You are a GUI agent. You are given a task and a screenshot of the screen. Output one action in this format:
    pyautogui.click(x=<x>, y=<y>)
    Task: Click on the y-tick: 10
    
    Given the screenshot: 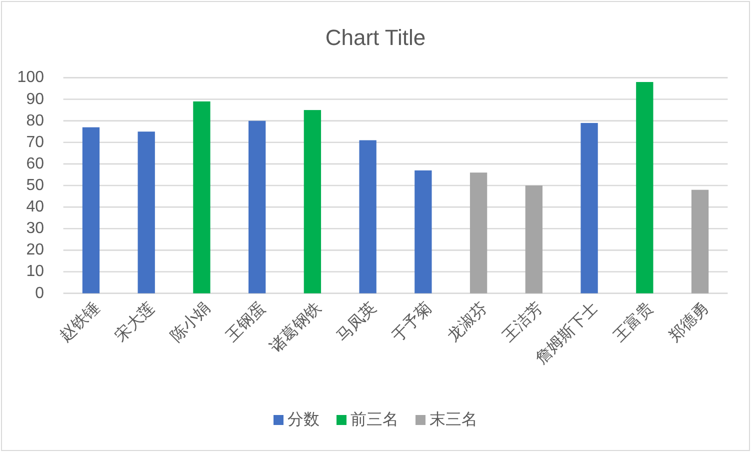 What is the action you would take?
    pyautogui.click(x=35, y=271)
    